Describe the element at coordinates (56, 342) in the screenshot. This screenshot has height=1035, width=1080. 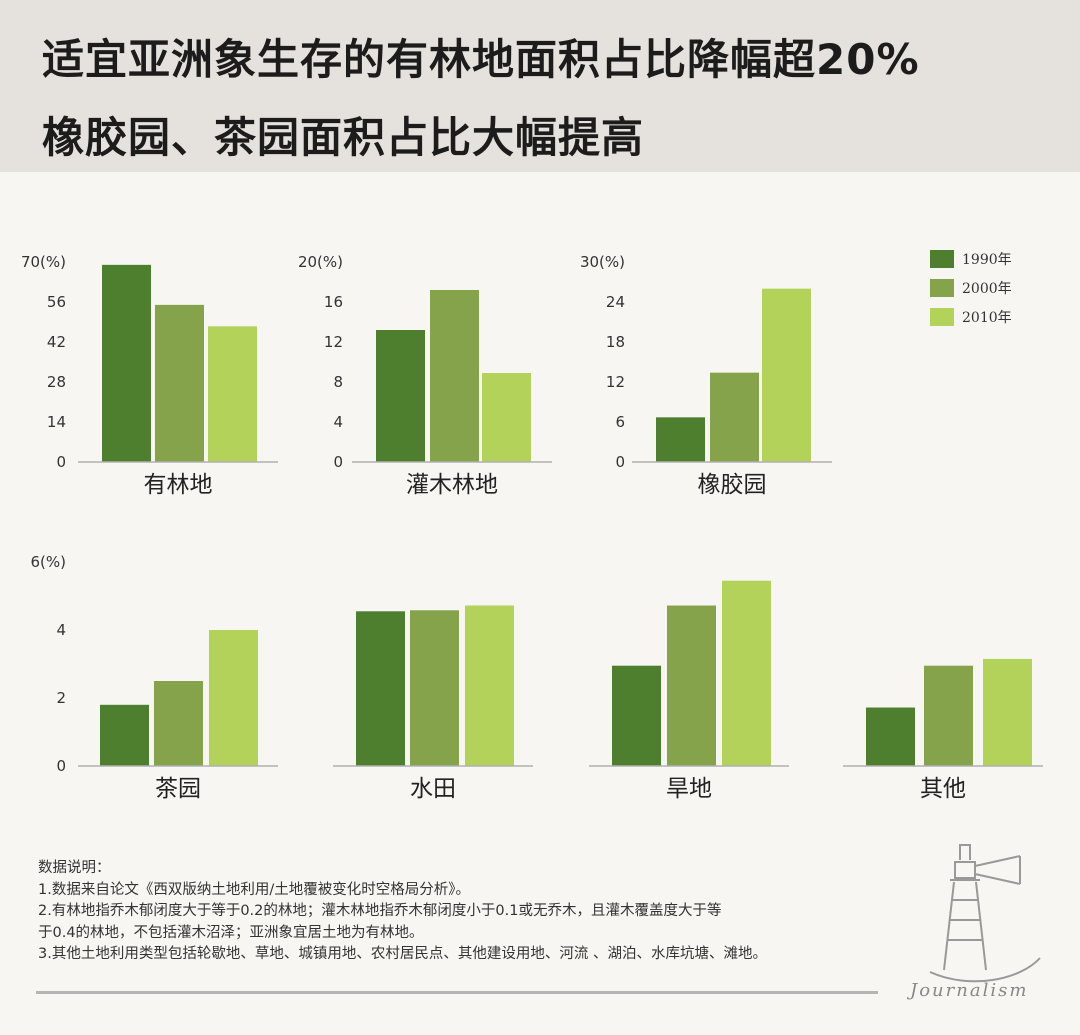
I see `ytick-label: 42` at that location.